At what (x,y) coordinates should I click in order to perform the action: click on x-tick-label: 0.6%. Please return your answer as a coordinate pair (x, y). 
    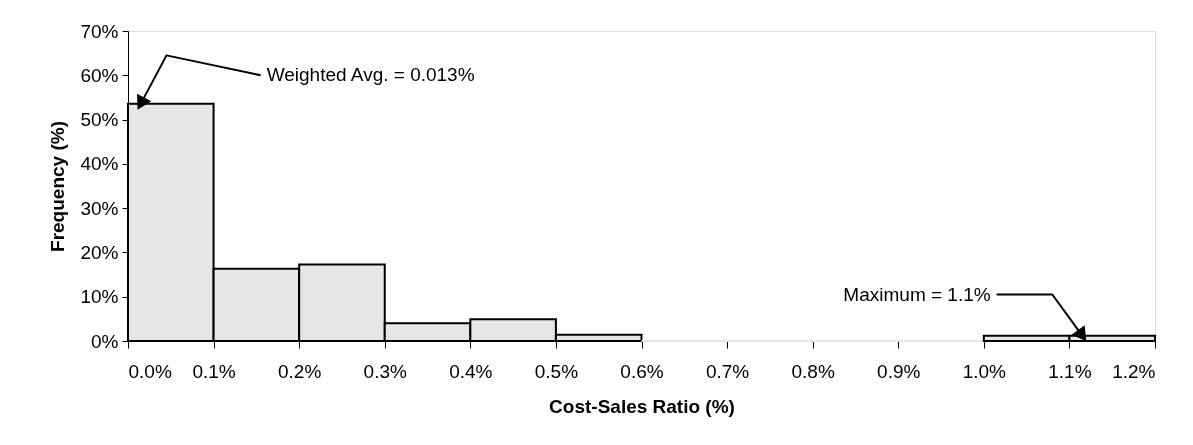
    Looking at the image, I should click on (642, 371).